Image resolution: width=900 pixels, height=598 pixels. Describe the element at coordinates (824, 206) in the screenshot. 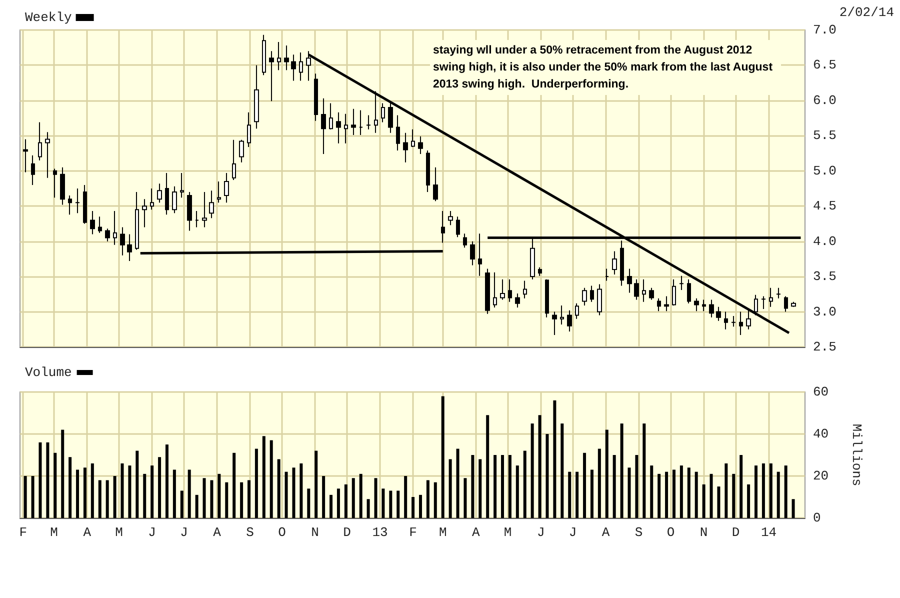

I see `y-tick-label: 4.5` at that location.